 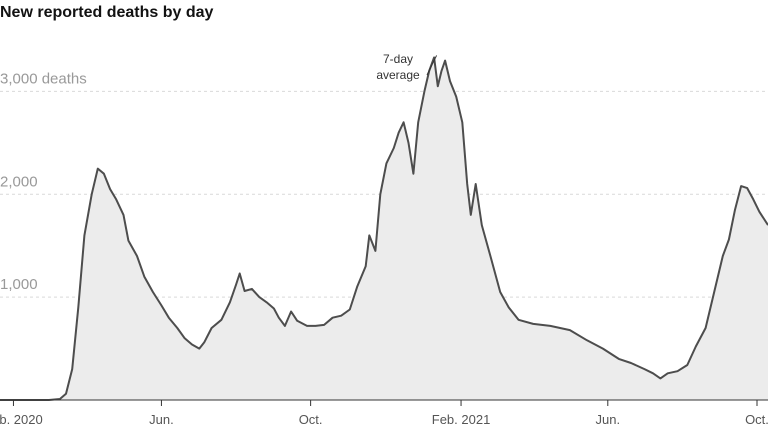 What do you see at coordinates (398, 59) in the screenshot?
I see `annotation-line-1: 7-day` at bounding box center [398, 59].